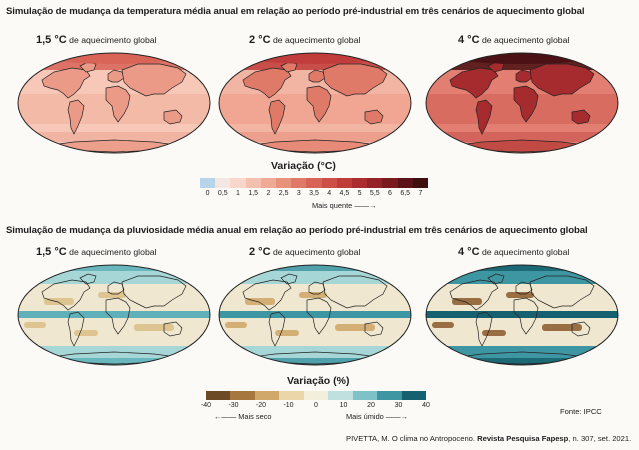 Image resolution: width=639 pixels, height=450 pixels. What do you see at coordinates (344, 193) in the screenshot?
I see `scale-tick-label: 4,5` at bounding box center [344, 193].